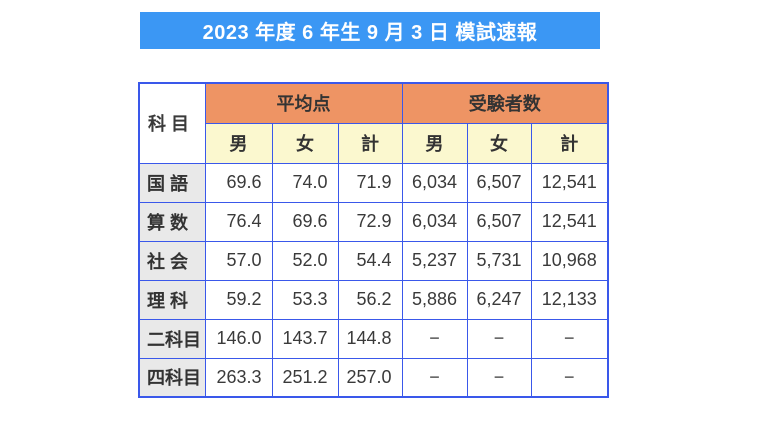 Image resolution: width=760 pixels, height=428 pixels. What do you see at coordinates (505, 103) in the screenshot?
I see `group-header-examinees: 受験者数` at bounding box center [505, 103].